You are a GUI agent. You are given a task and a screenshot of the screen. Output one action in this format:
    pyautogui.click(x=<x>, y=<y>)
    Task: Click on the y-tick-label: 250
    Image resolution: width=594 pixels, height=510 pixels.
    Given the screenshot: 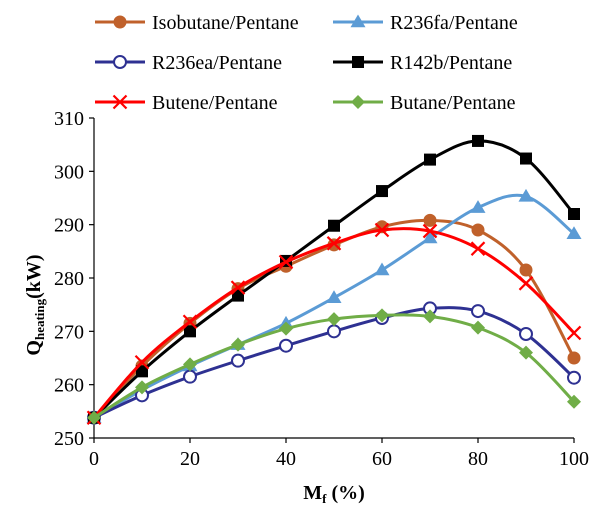 What is the action you would take?
    pyautogui.click(x=69, y=439)
    